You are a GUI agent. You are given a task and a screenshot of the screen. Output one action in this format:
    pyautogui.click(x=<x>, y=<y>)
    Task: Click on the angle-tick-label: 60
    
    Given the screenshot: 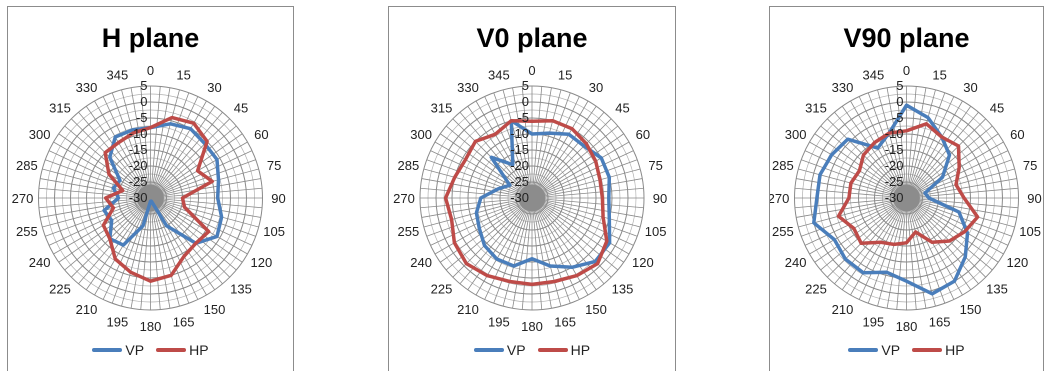 What is the action you would take?
    pyautogui.click(x=643, y=134)
    